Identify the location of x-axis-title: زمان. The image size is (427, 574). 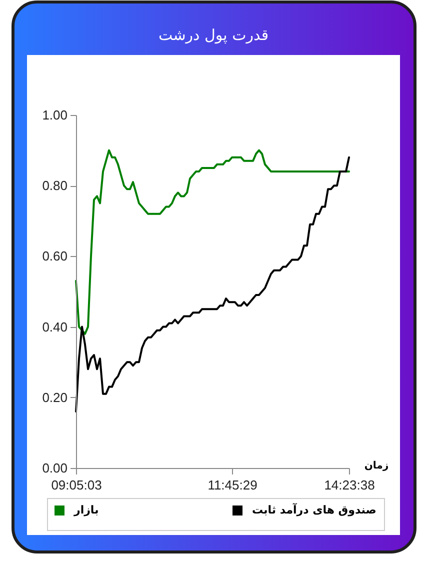
(376, 466).